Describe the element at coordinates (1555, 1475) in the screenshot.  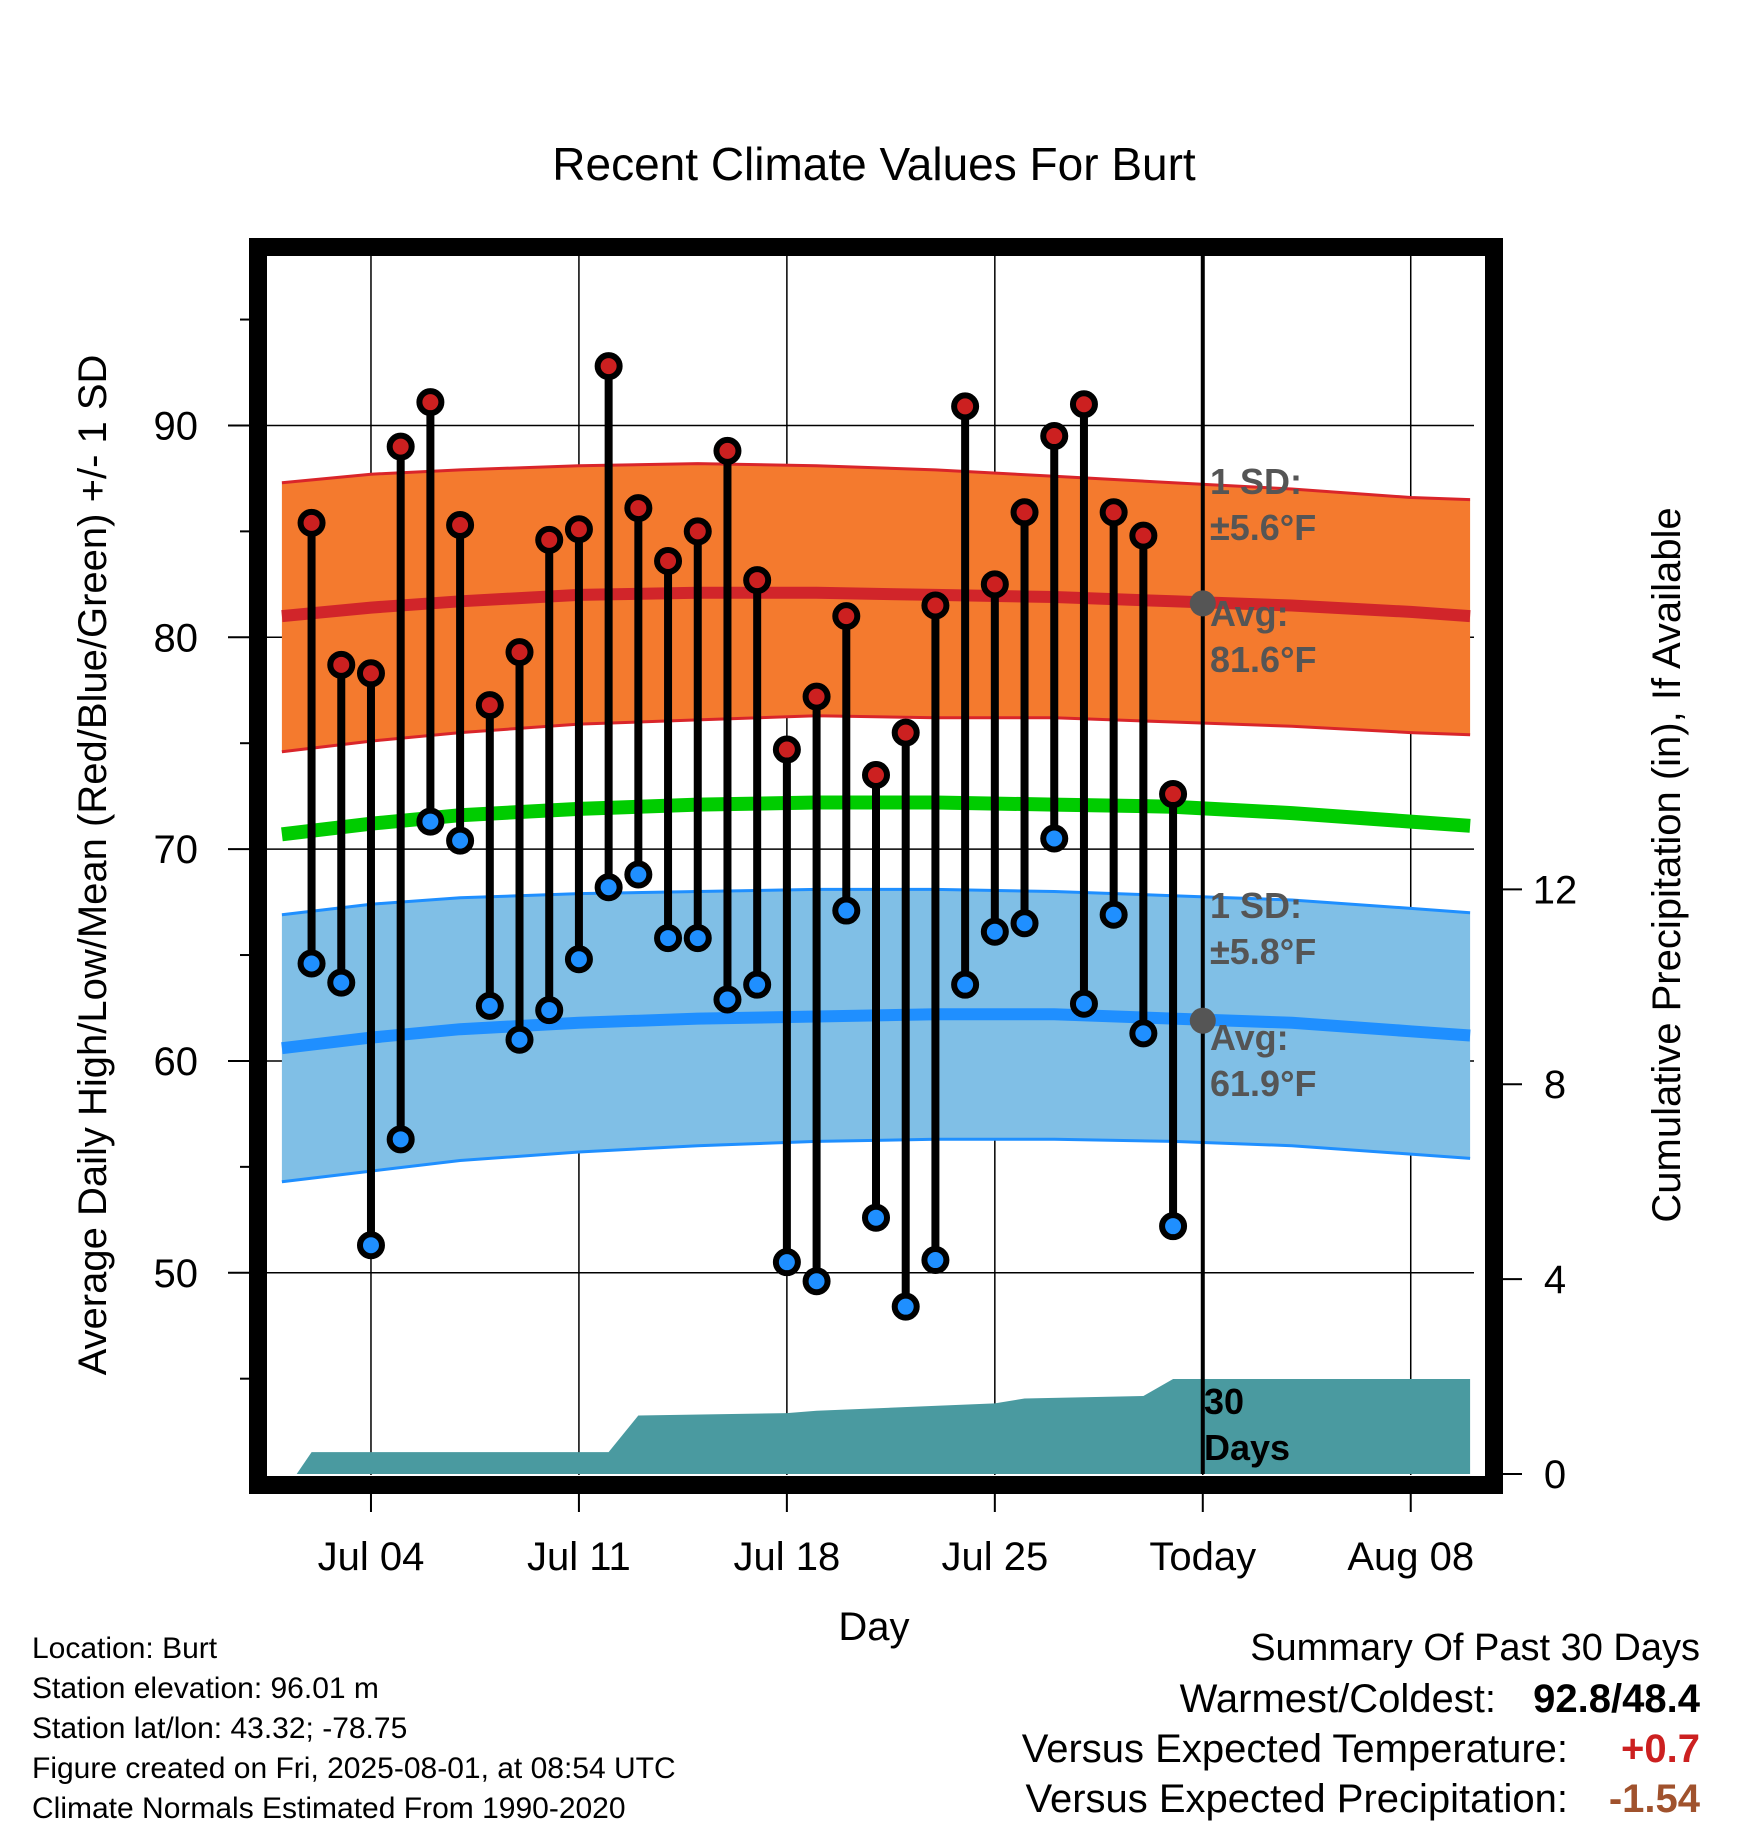
I see `y2-tick-label: 0` at that location.